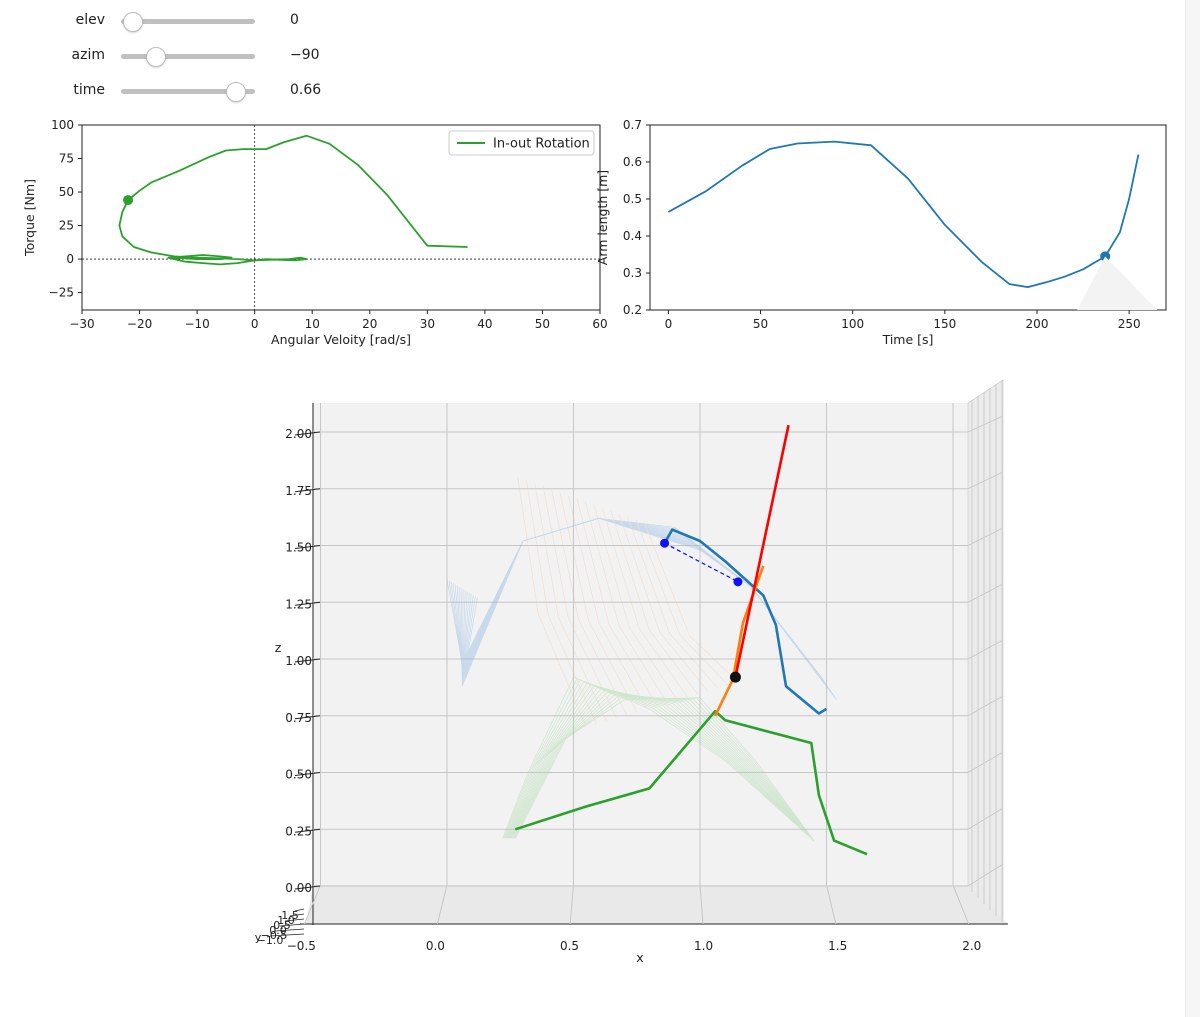 Image resolution: width=1200 pixels, height=1017 pixels. I want to click on y-tick-label: 0.4, so click(632, 236).